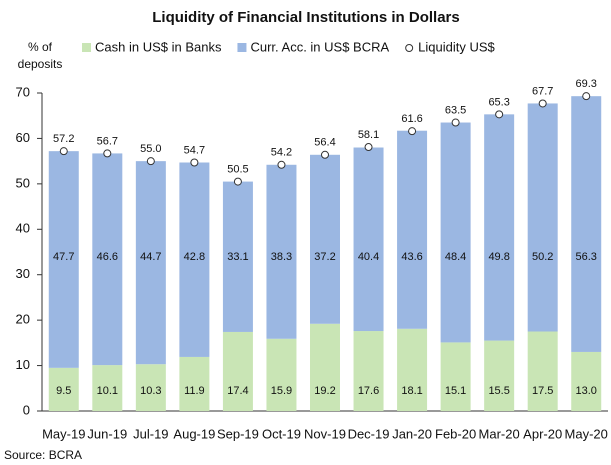 The image size is (611, 465). Describe the element at coordinates (281, 153) in the screenshot. I see `data-label: 54.2` at that location.